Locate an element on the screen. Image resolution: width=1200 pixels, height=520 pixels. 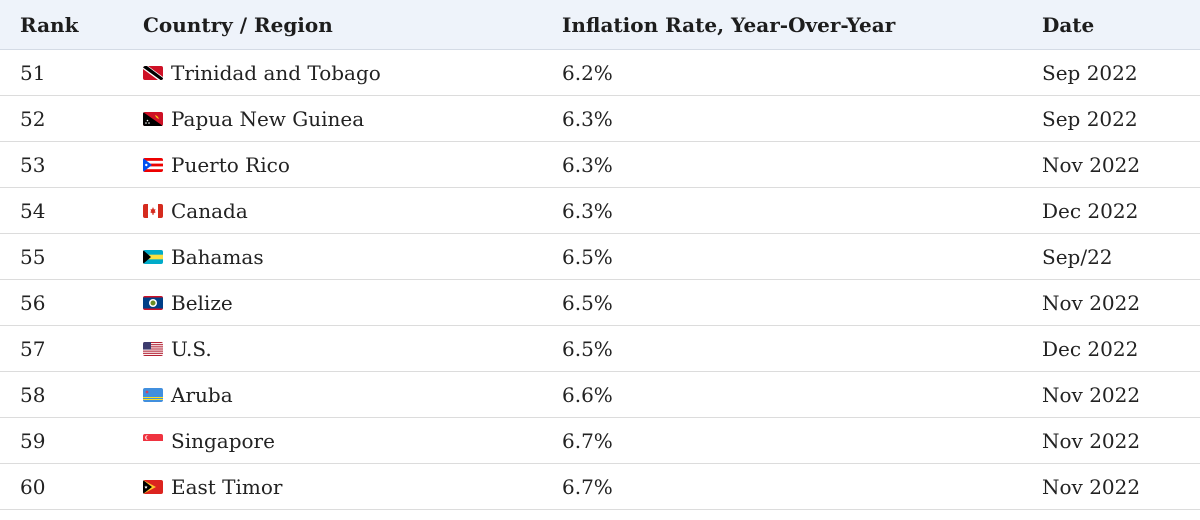
table-row: 60 East Timor 6.7% Nov 2022 is located at coordinates (600, 487).